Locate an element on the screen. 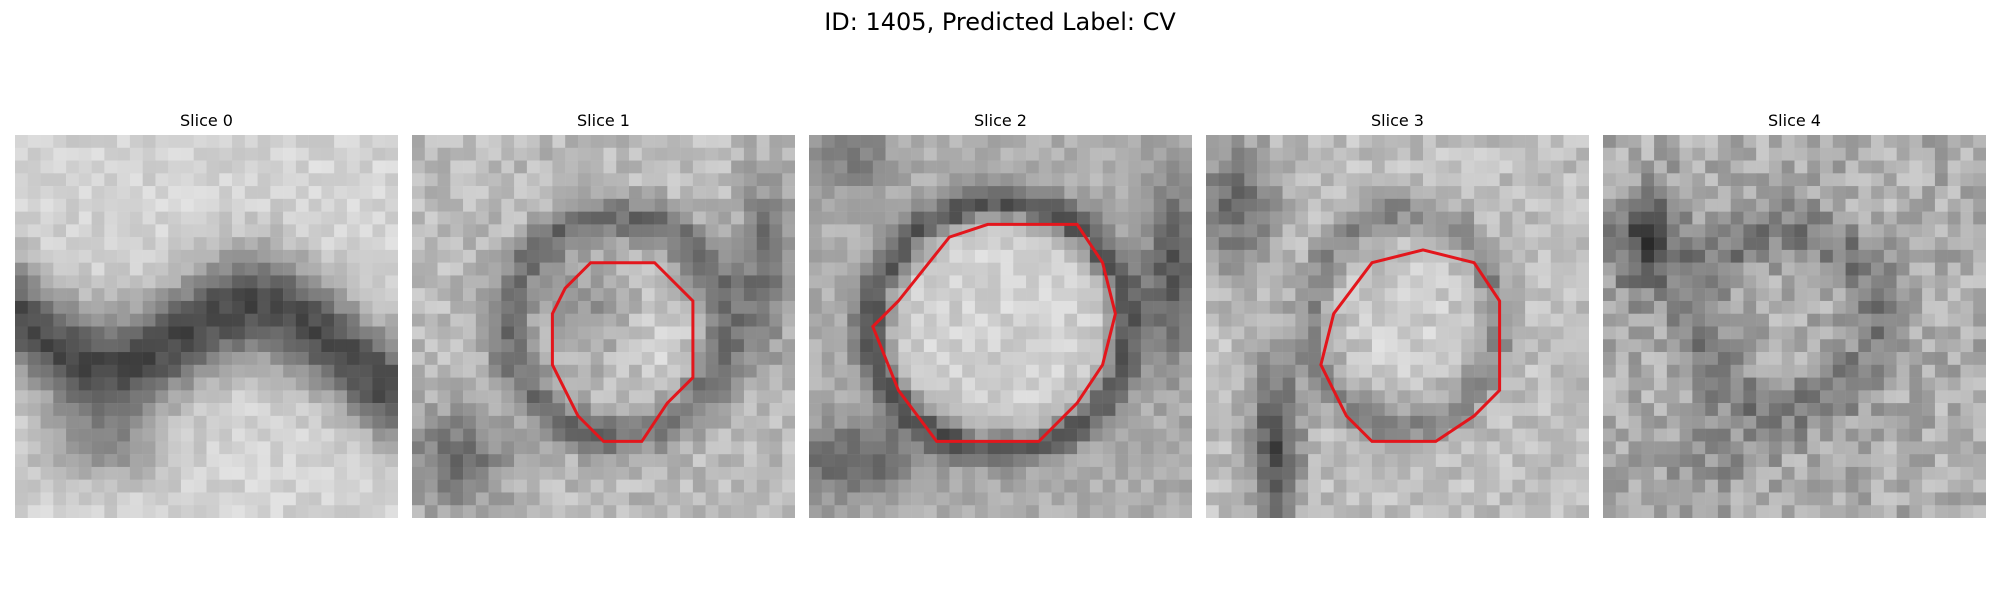 This screenshot has height=600, width=2000. slice-title-0: Slice 0 is located at coordinates (206, 120).